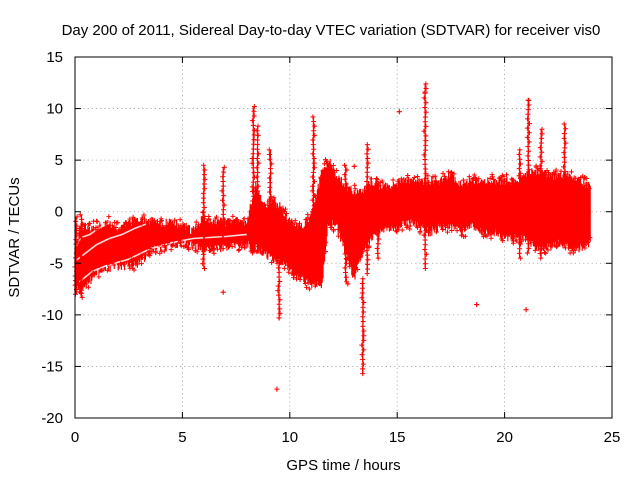 The image size is (640, 480). What do you see at coordinates (346, 223) in the screenshot?
I see `sdtvar-spike` at bounding box center [346, 223].